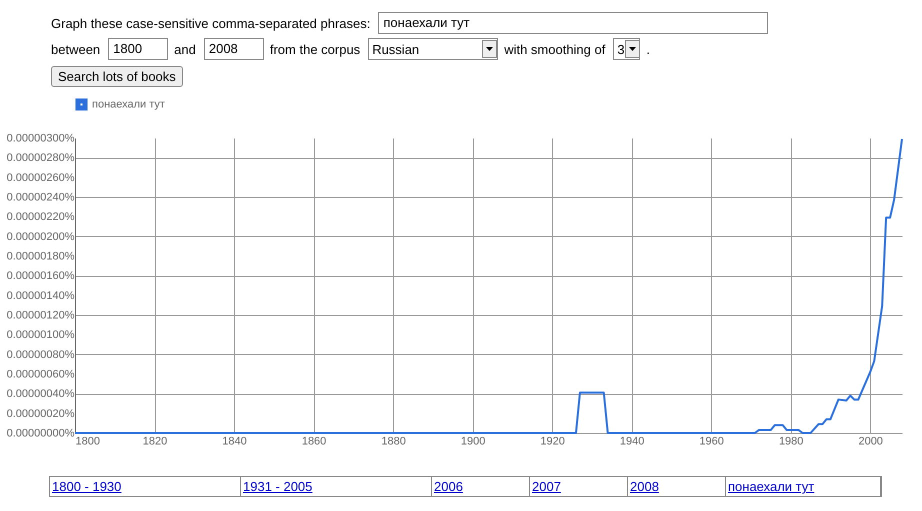 The image size is (922, 511). I want to click on y-tick-label: 0.00000100%, so click(40, 335).